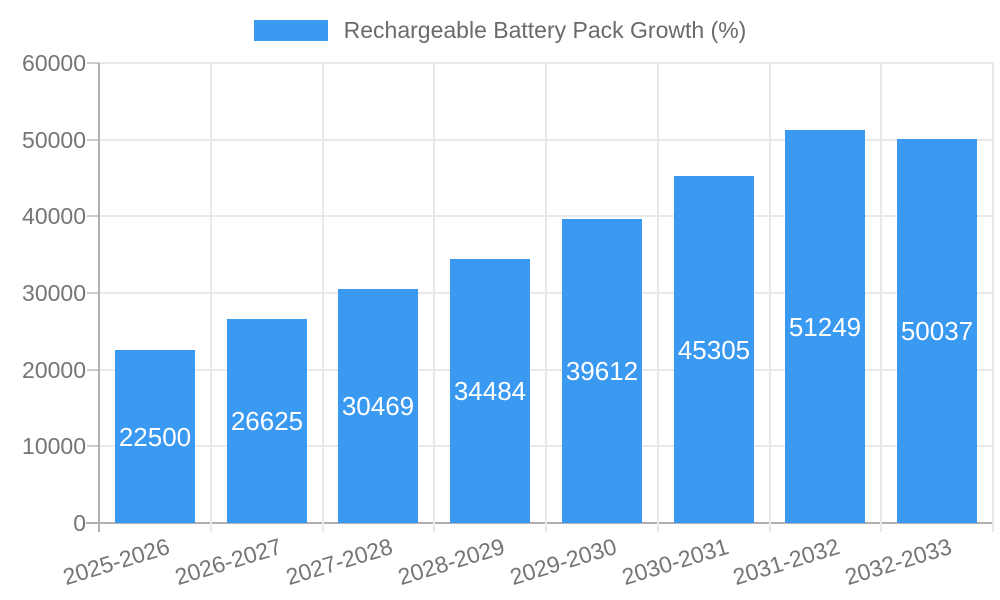 Image resolution: width=1000 pixels, height=600 pixels. I want to click on bar-2032-2033, so click(937, 331).